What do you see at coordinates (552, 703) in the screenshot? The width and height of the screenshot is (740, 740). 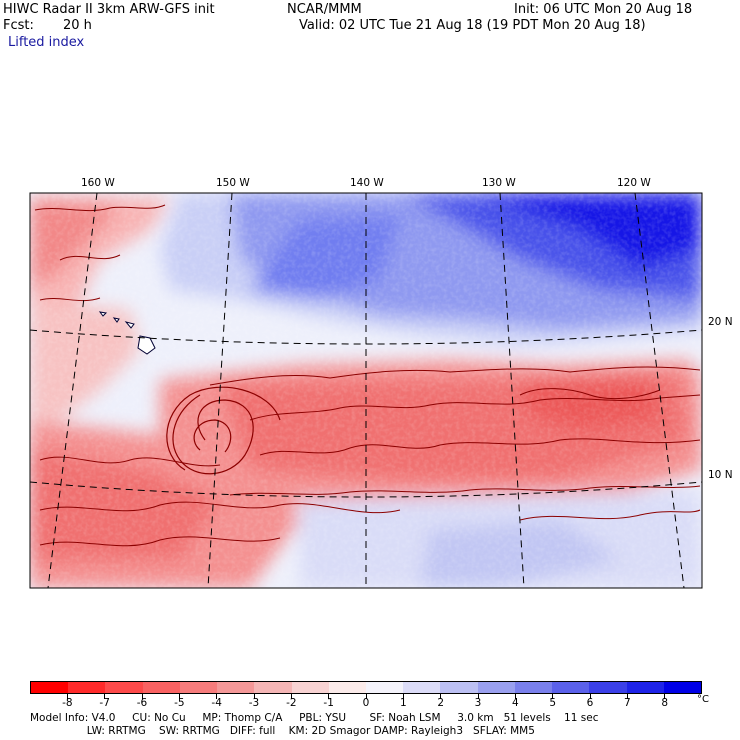 I see `colorbar-label: 5` at bounding box center [552, 703].